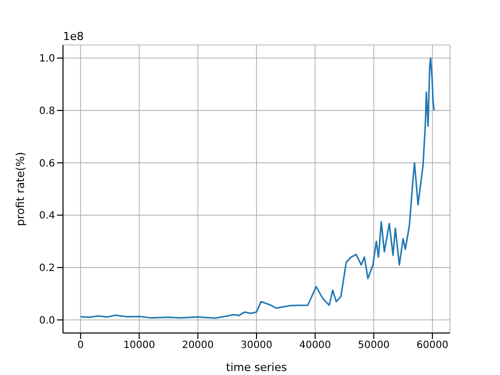 The image size is (500, 375). I want to click on y-tick-label: 0.6, so click(47, 164).